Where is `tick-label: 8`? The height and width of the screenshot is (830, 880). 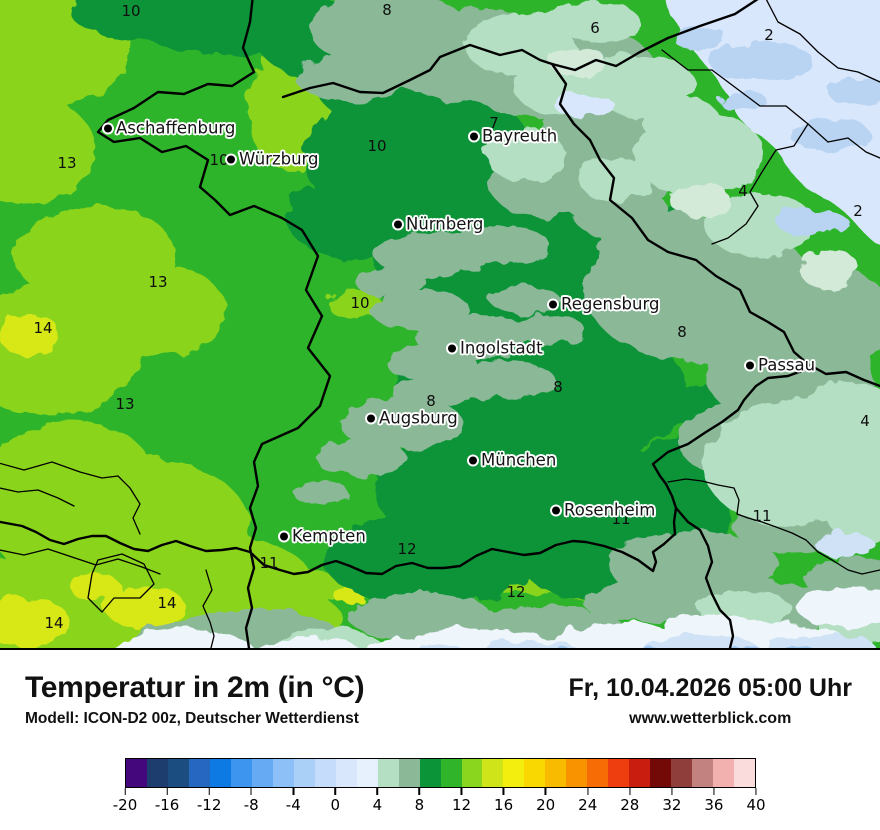
tick-label: 8 is located at coordinates (419, 805).